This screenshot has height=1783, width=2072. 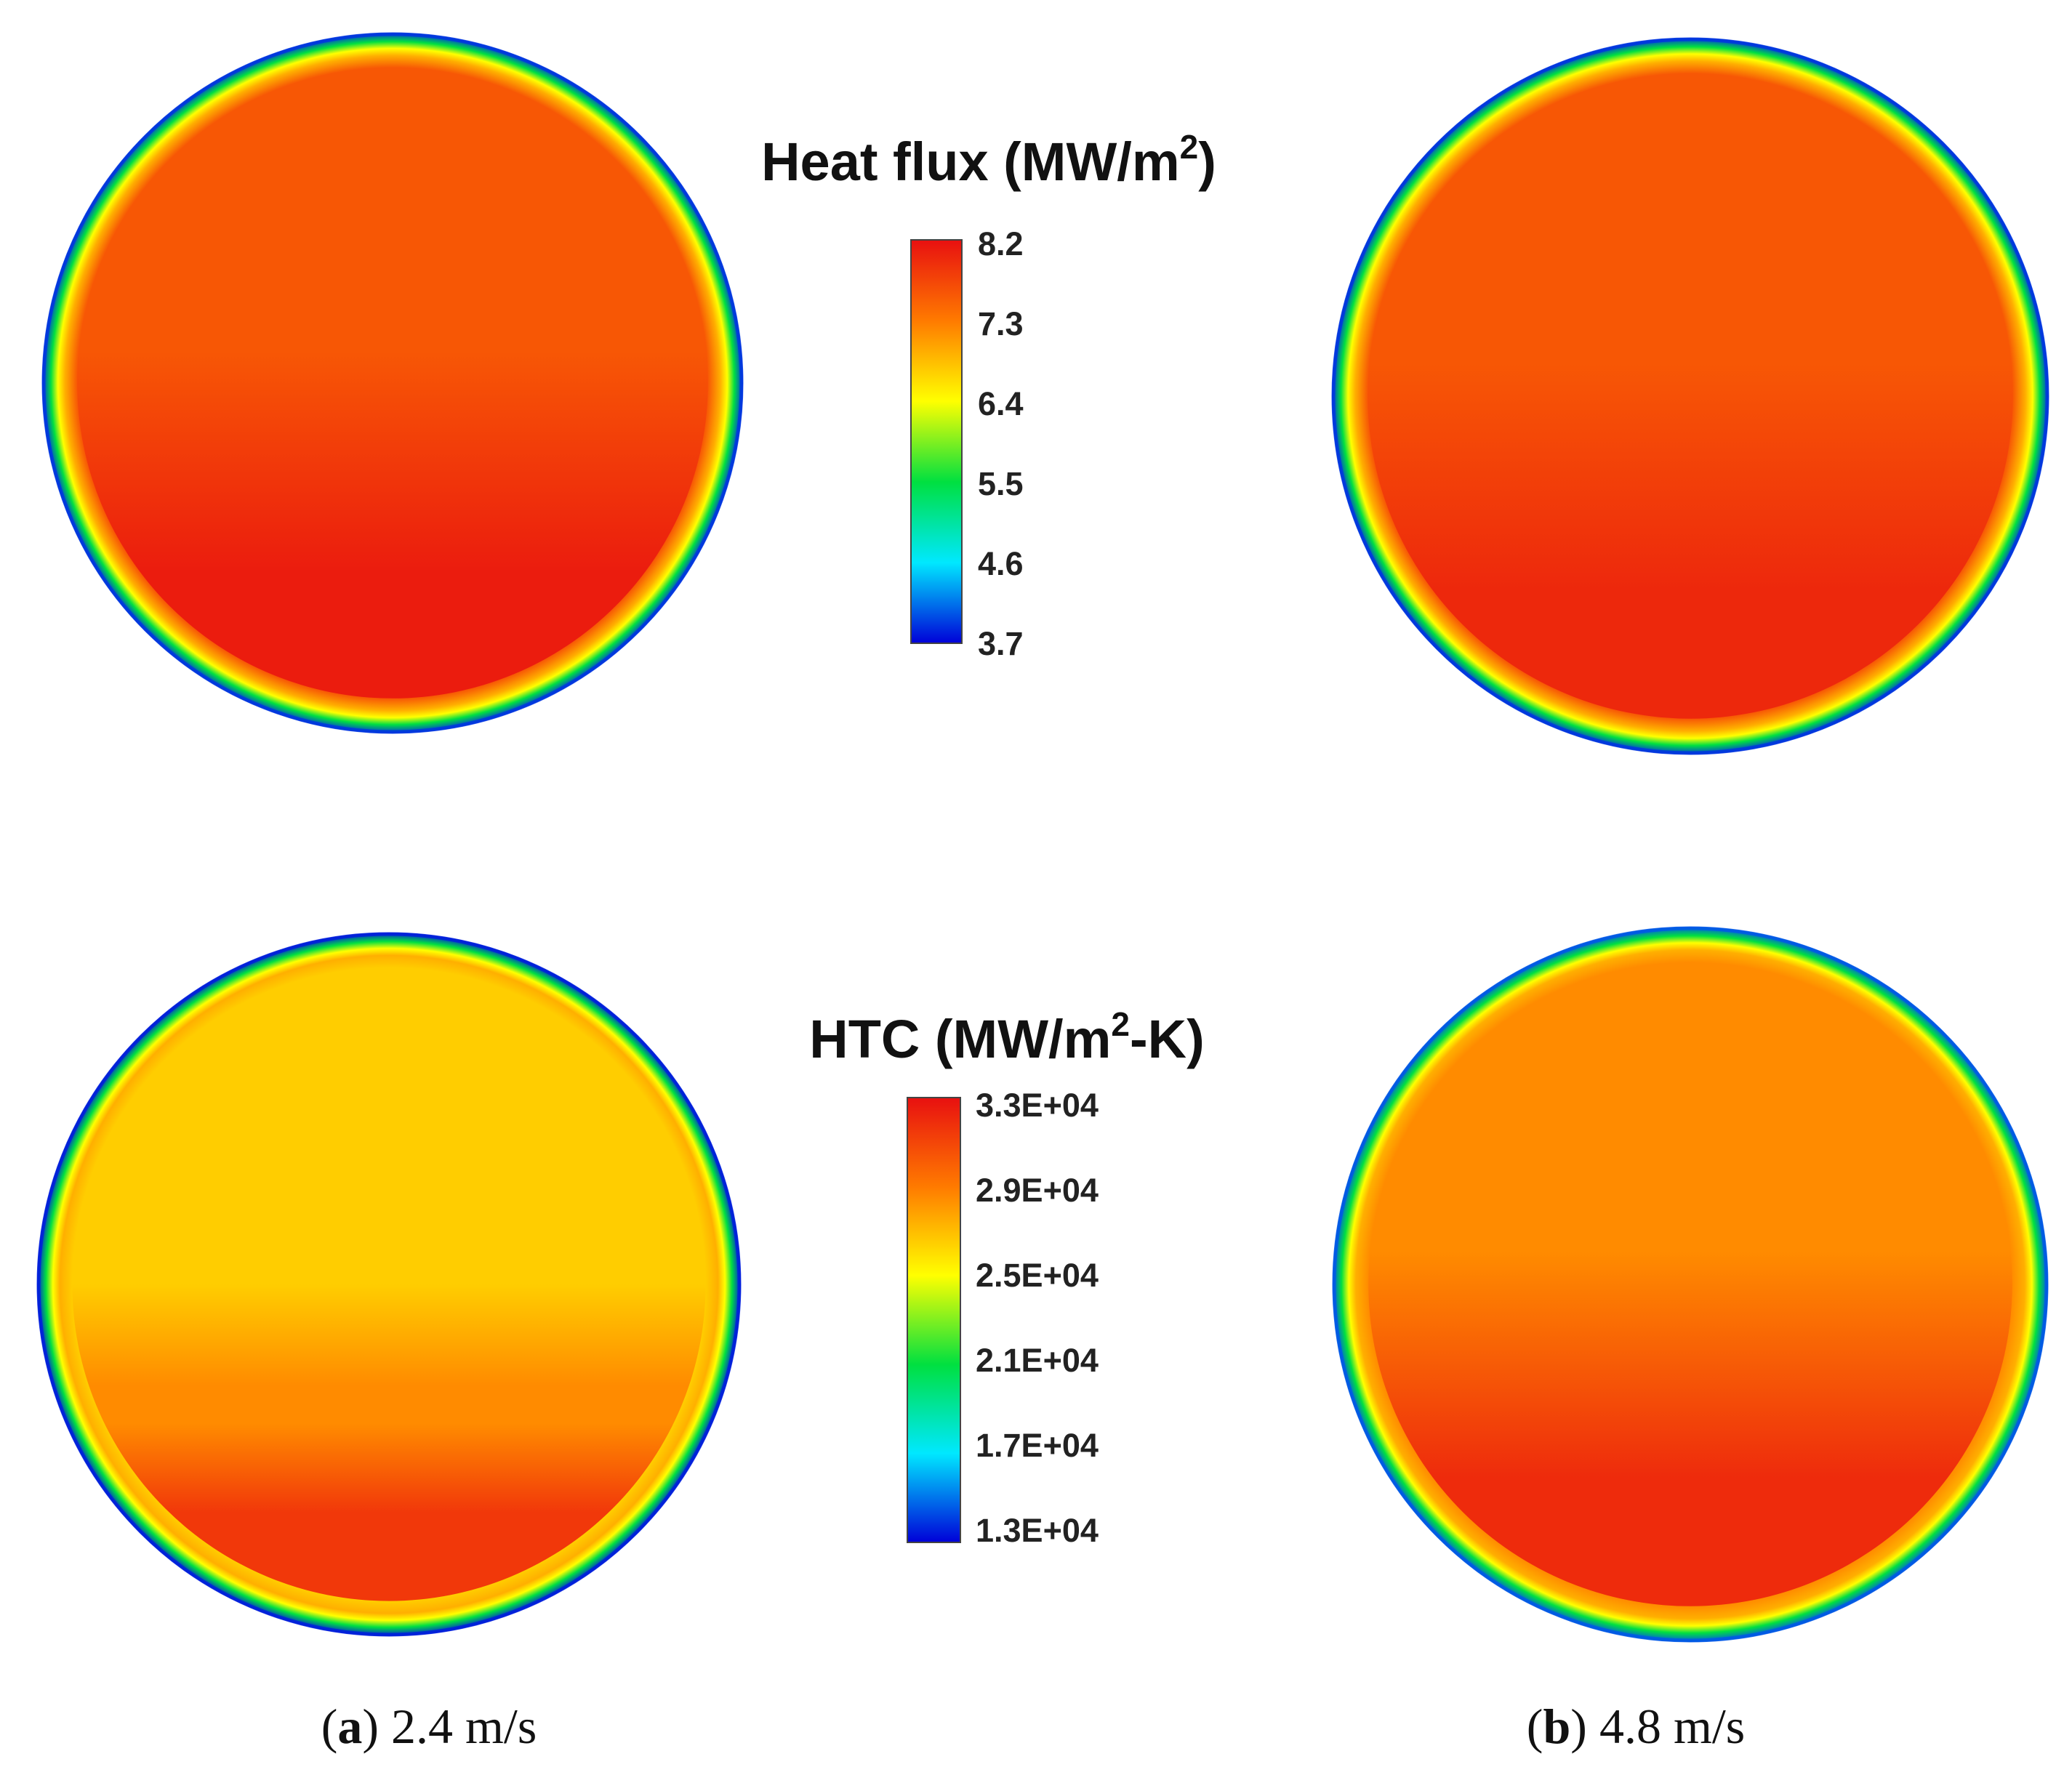 I want to click on colorbar-tick-label: 3.7, so click(x=1001, y=643).